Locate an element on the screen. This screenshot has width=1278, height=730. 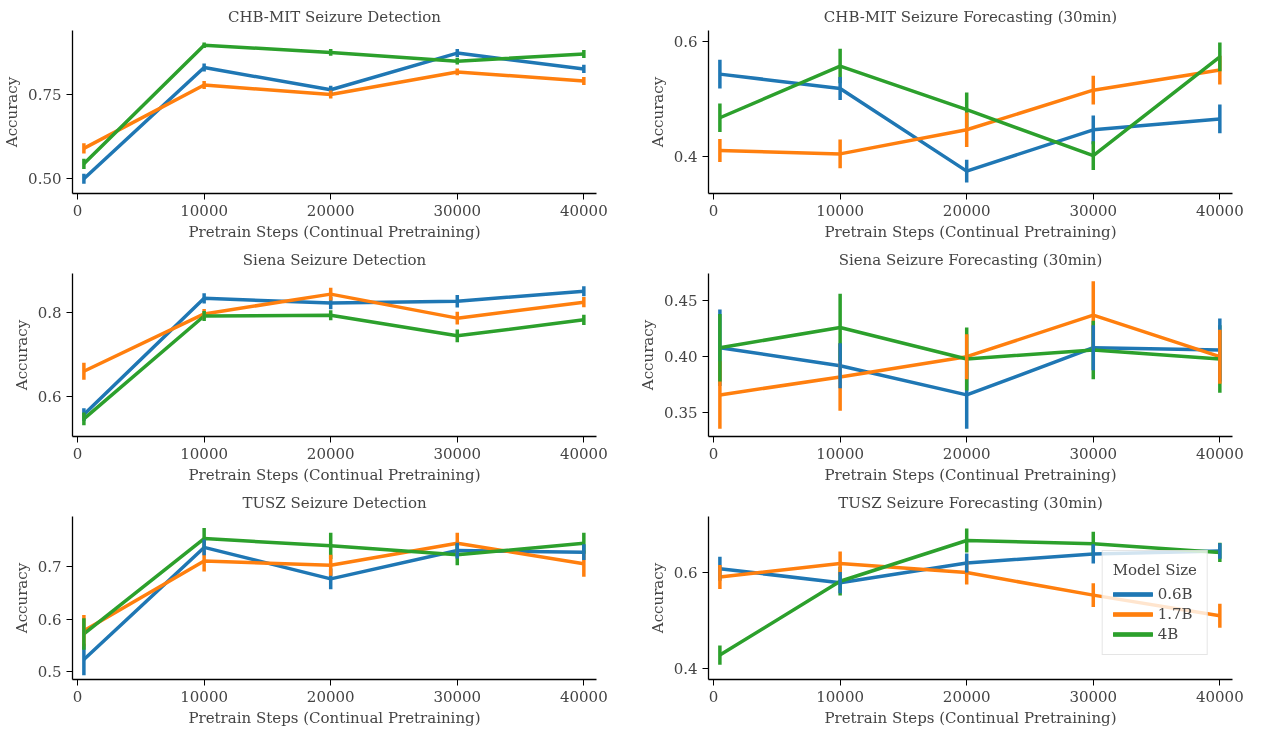
y-tick-label: 0.8 is located at coordinates (49, 313).